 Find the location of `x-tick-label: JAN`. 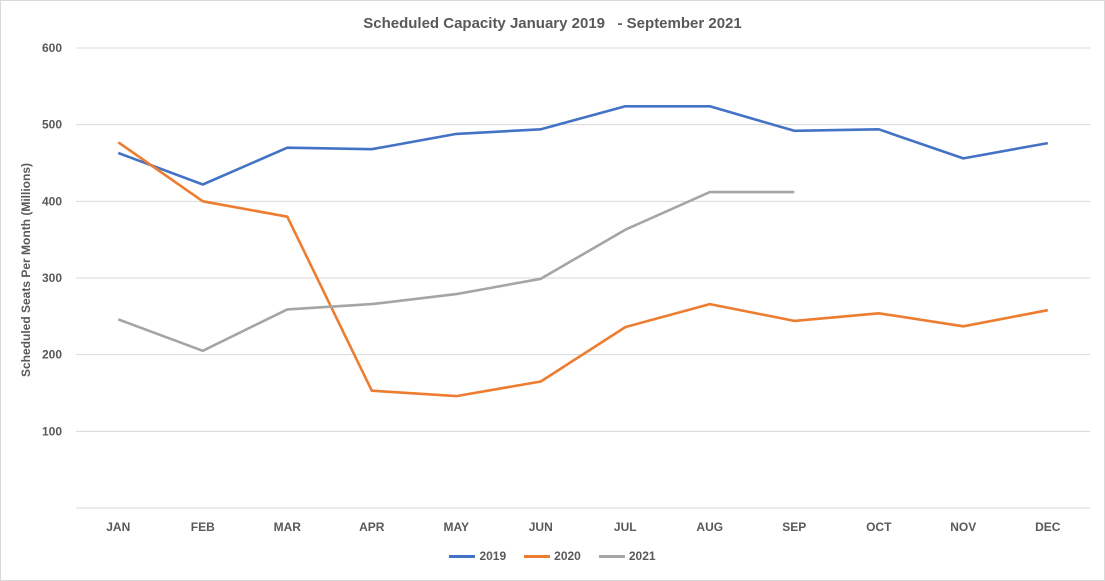

x-tick-label: JAN is located at coordinates (118, 527).